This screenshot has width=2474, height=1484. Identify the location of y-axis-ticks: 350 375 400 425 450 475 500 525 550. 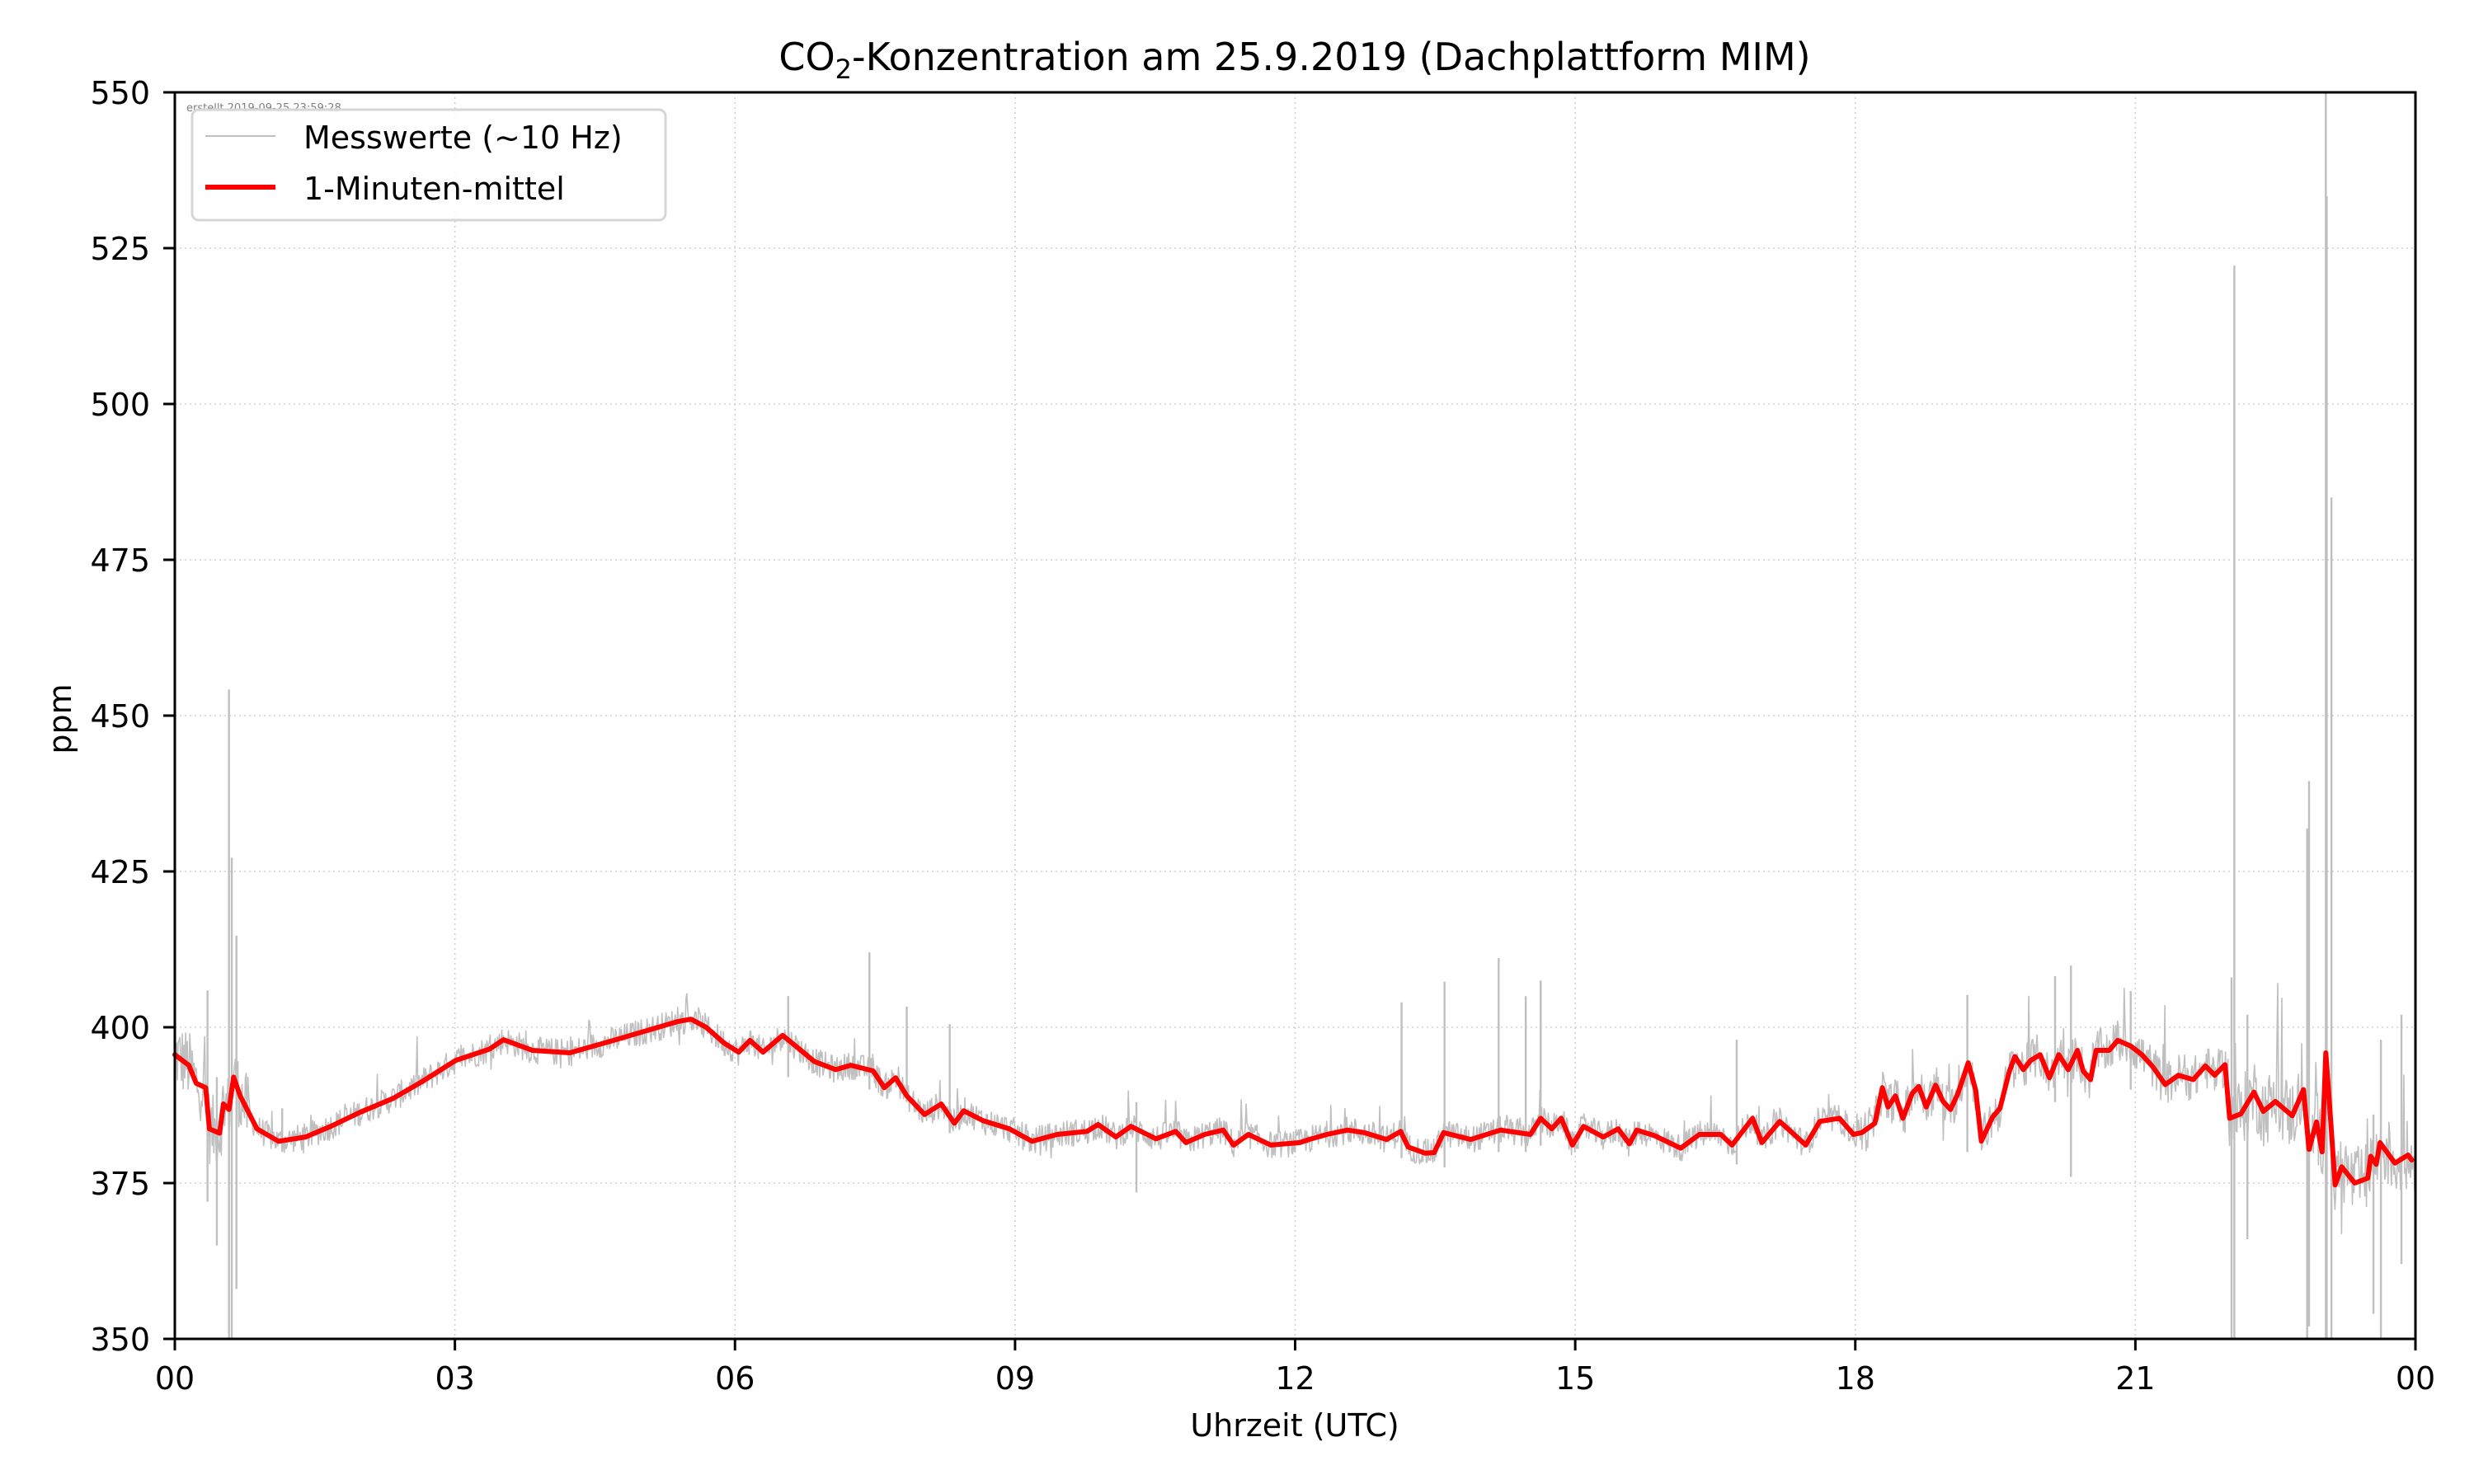
(132, 716).